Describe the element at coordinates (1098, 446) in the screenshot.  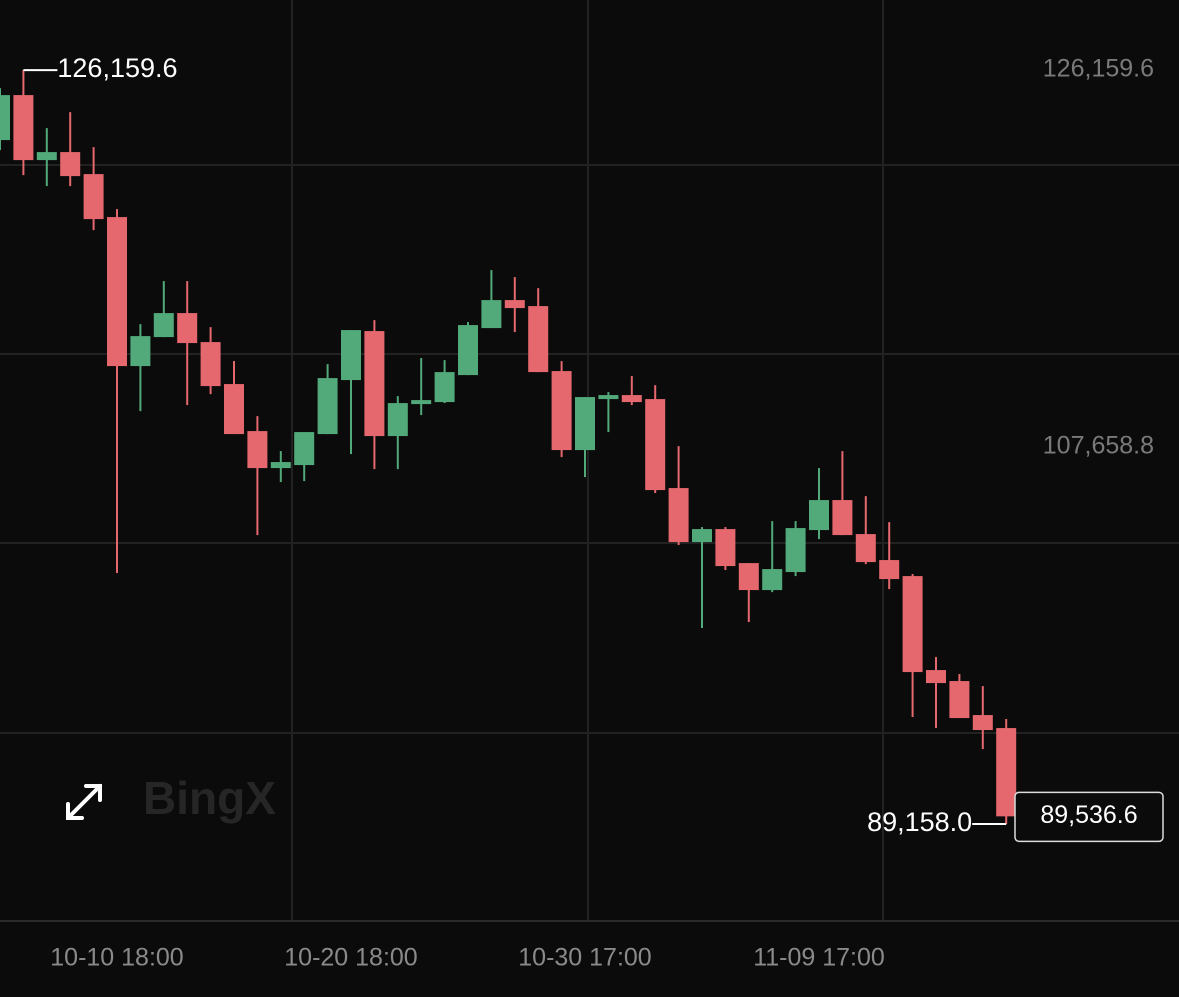
I see `y-tick-label: 107,658.8` at that location.